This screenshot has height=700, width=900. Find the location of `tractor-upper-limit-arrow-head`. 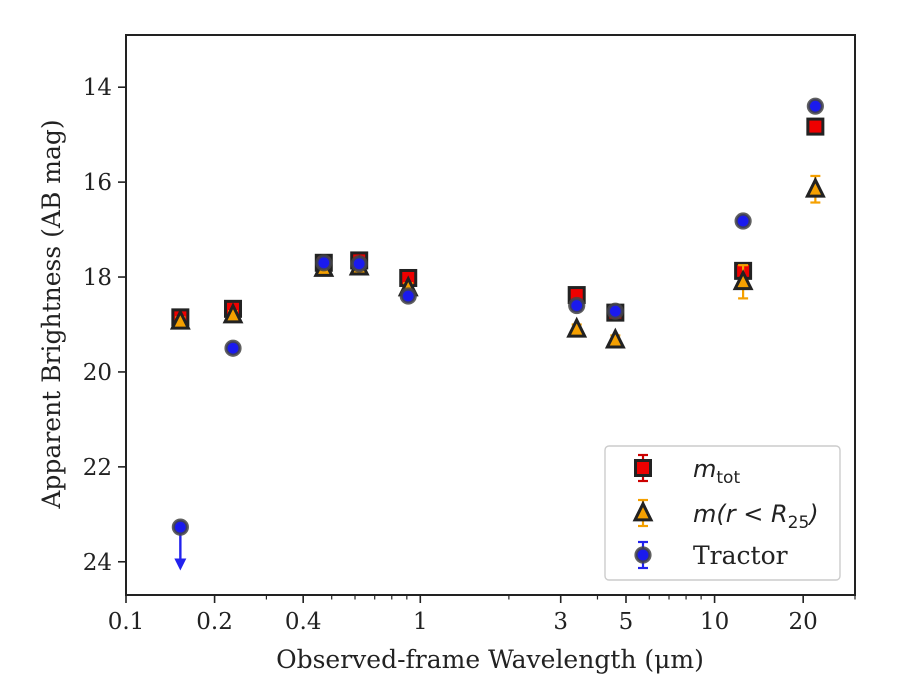

tractor-upper-limit-arrow-head is located at coordinates (180, 564).